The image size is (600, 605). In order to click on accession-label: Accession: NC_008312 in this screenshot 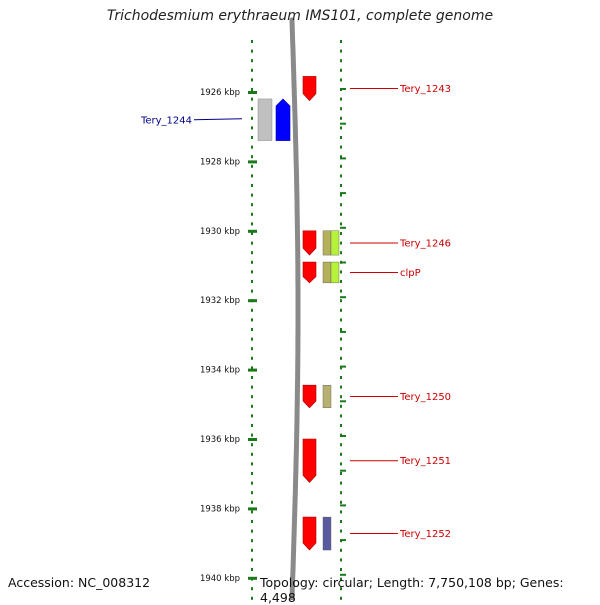, I will do `click(79, 582)`.